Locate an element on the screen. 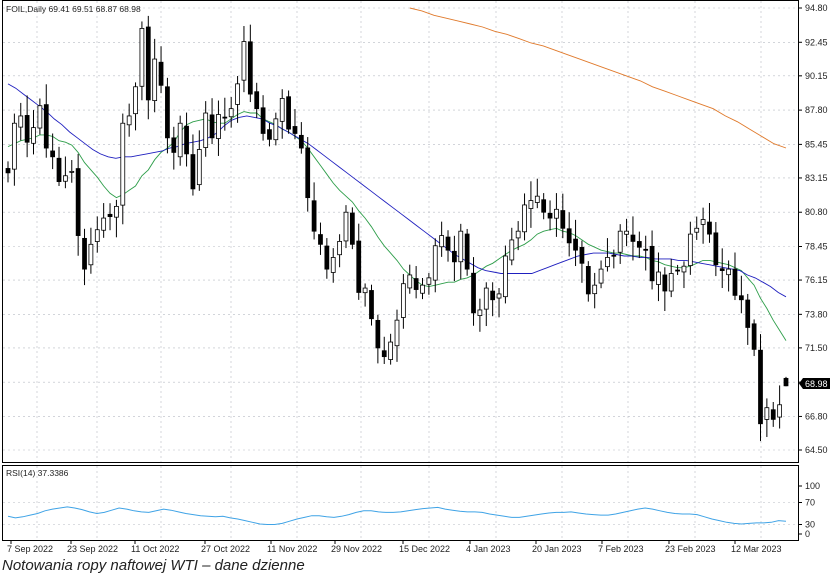  x-tick-label: 23 Sep 2022 is located at coordinates (92, 549).